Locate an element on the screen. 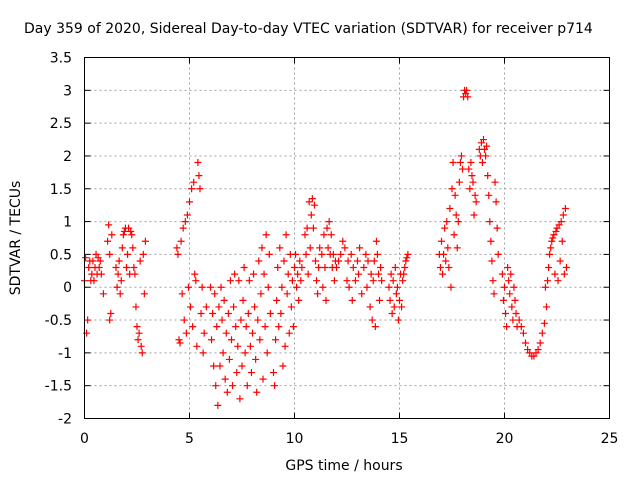 This screenshot has width=640, height=480. x-tick-label: 20 is located at coordinates (505, 439).